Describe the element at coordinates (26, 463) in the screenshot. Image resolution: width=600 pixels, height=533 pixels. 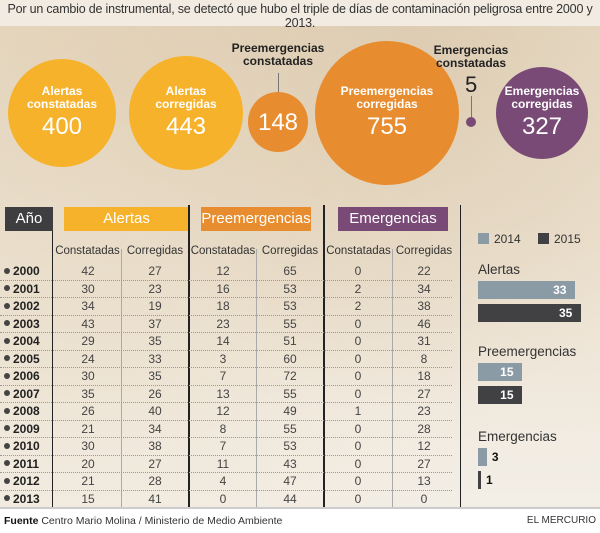
I see `year-label: 2011` at that location.